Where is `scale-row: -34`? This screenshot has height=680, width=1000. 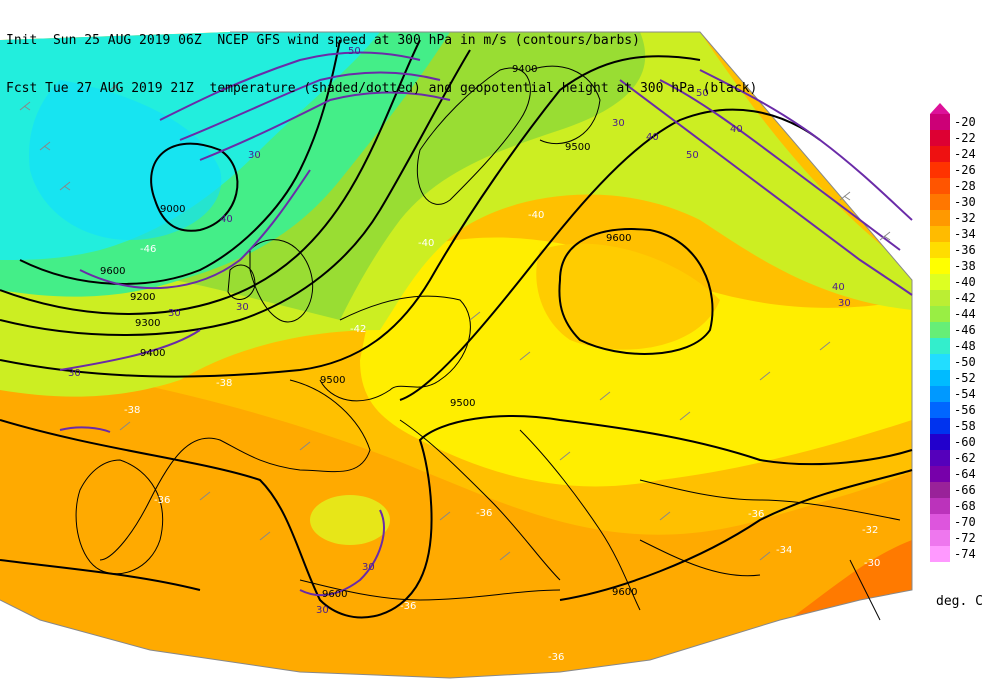 scale-row: -34 is located at coordinates (965, 234).